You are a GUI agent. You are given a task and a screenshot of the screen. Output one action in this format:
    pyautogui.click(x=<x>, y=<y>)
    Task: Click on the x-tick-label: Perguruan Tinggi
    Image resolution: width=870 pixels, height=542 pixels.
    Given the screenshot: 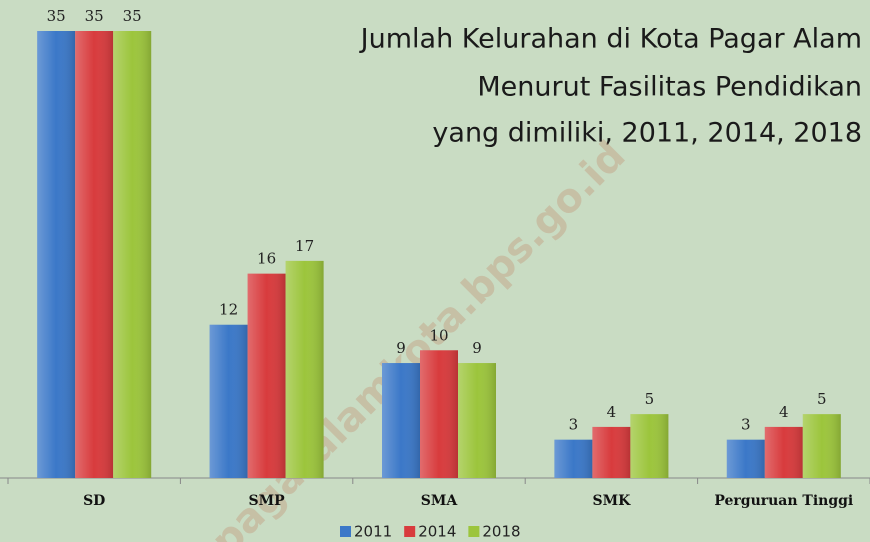 What is the action you would take?
    pyautogui.click(x=783, y=501)
    